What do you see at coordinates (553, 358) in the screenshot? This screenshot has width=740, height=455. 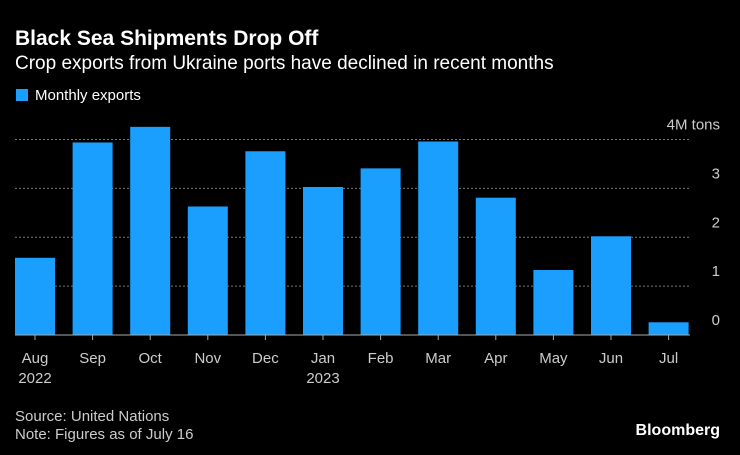 I see `x-tick-label: May` at bounding box center [553, 358].